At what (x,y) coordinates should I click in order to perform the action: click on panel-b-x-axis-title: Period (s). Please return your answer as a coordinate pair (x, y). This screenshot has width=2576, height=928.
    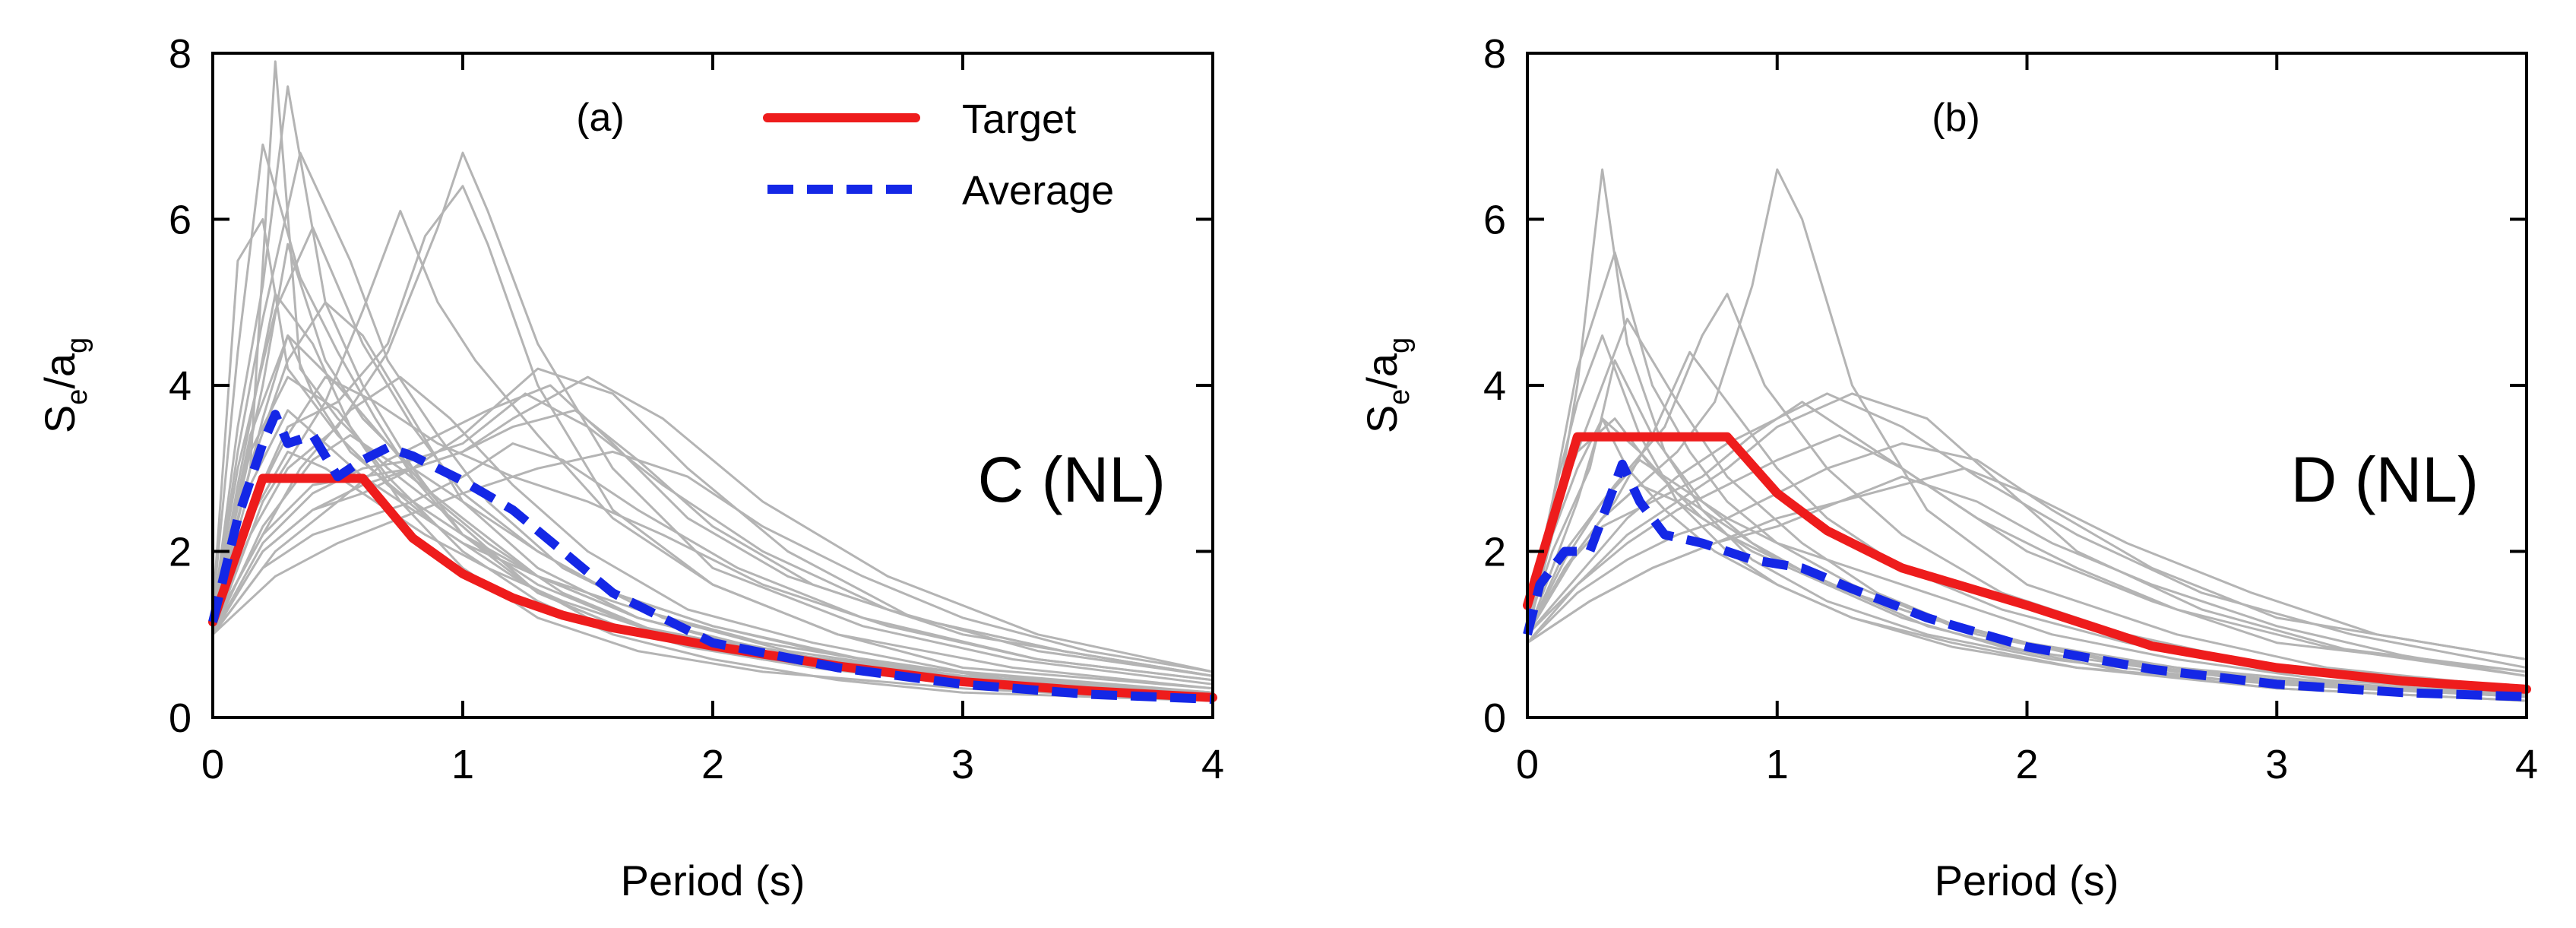
    Looking at the image, I should click on (2027, 880).